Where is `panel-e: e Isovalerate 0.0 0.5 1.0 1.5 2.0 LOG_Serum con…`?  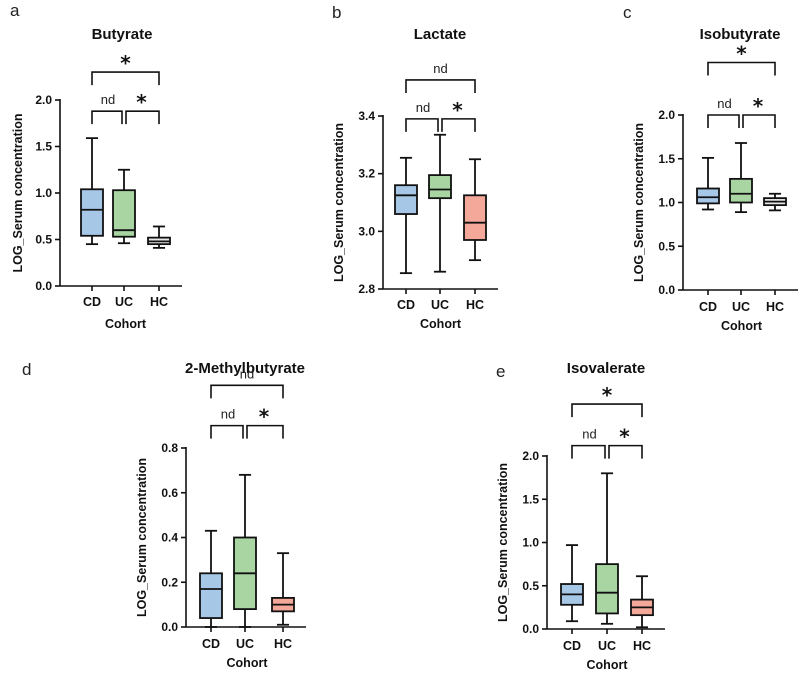
panel-e: e Isovalerate 0.0 0.5 1.0 1.5 2.0 LOG_Serum con… is located at coordinates (580, 516).